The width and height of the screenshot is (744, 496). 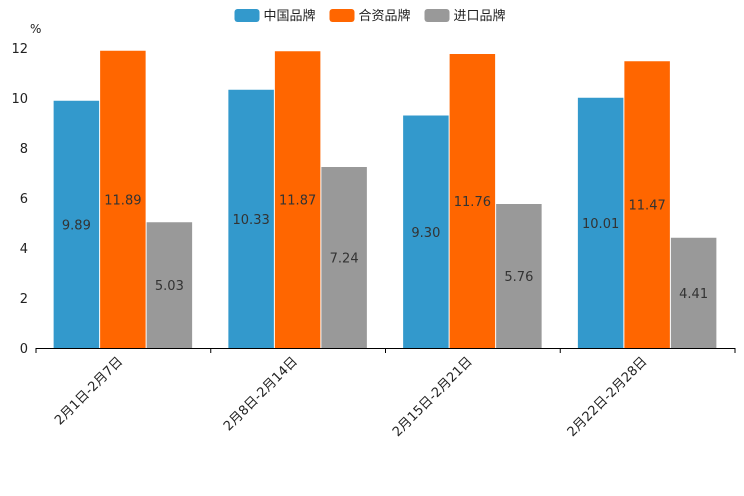 I want to click on chart-legend: 中国品牌 合资品牌 进口品牌, so click(x=370, y=16).